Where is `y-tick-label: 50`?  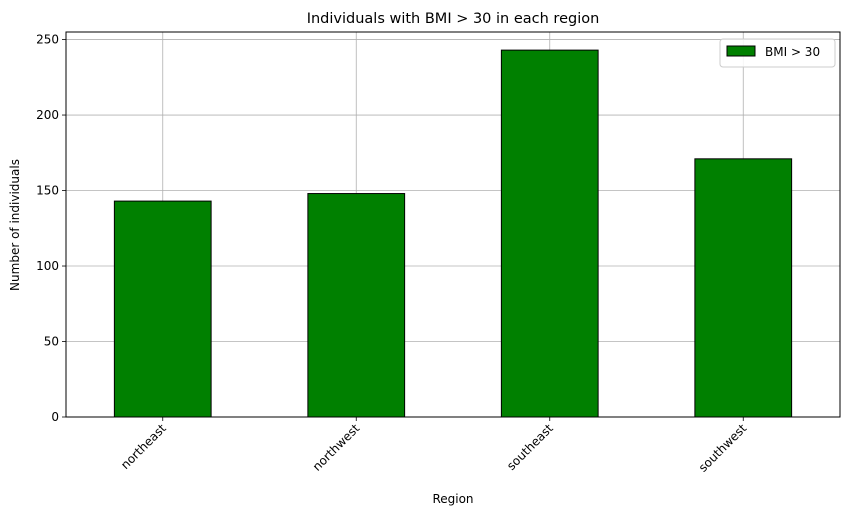
y-tick-label: 50 is located at coordinates (51, 342).